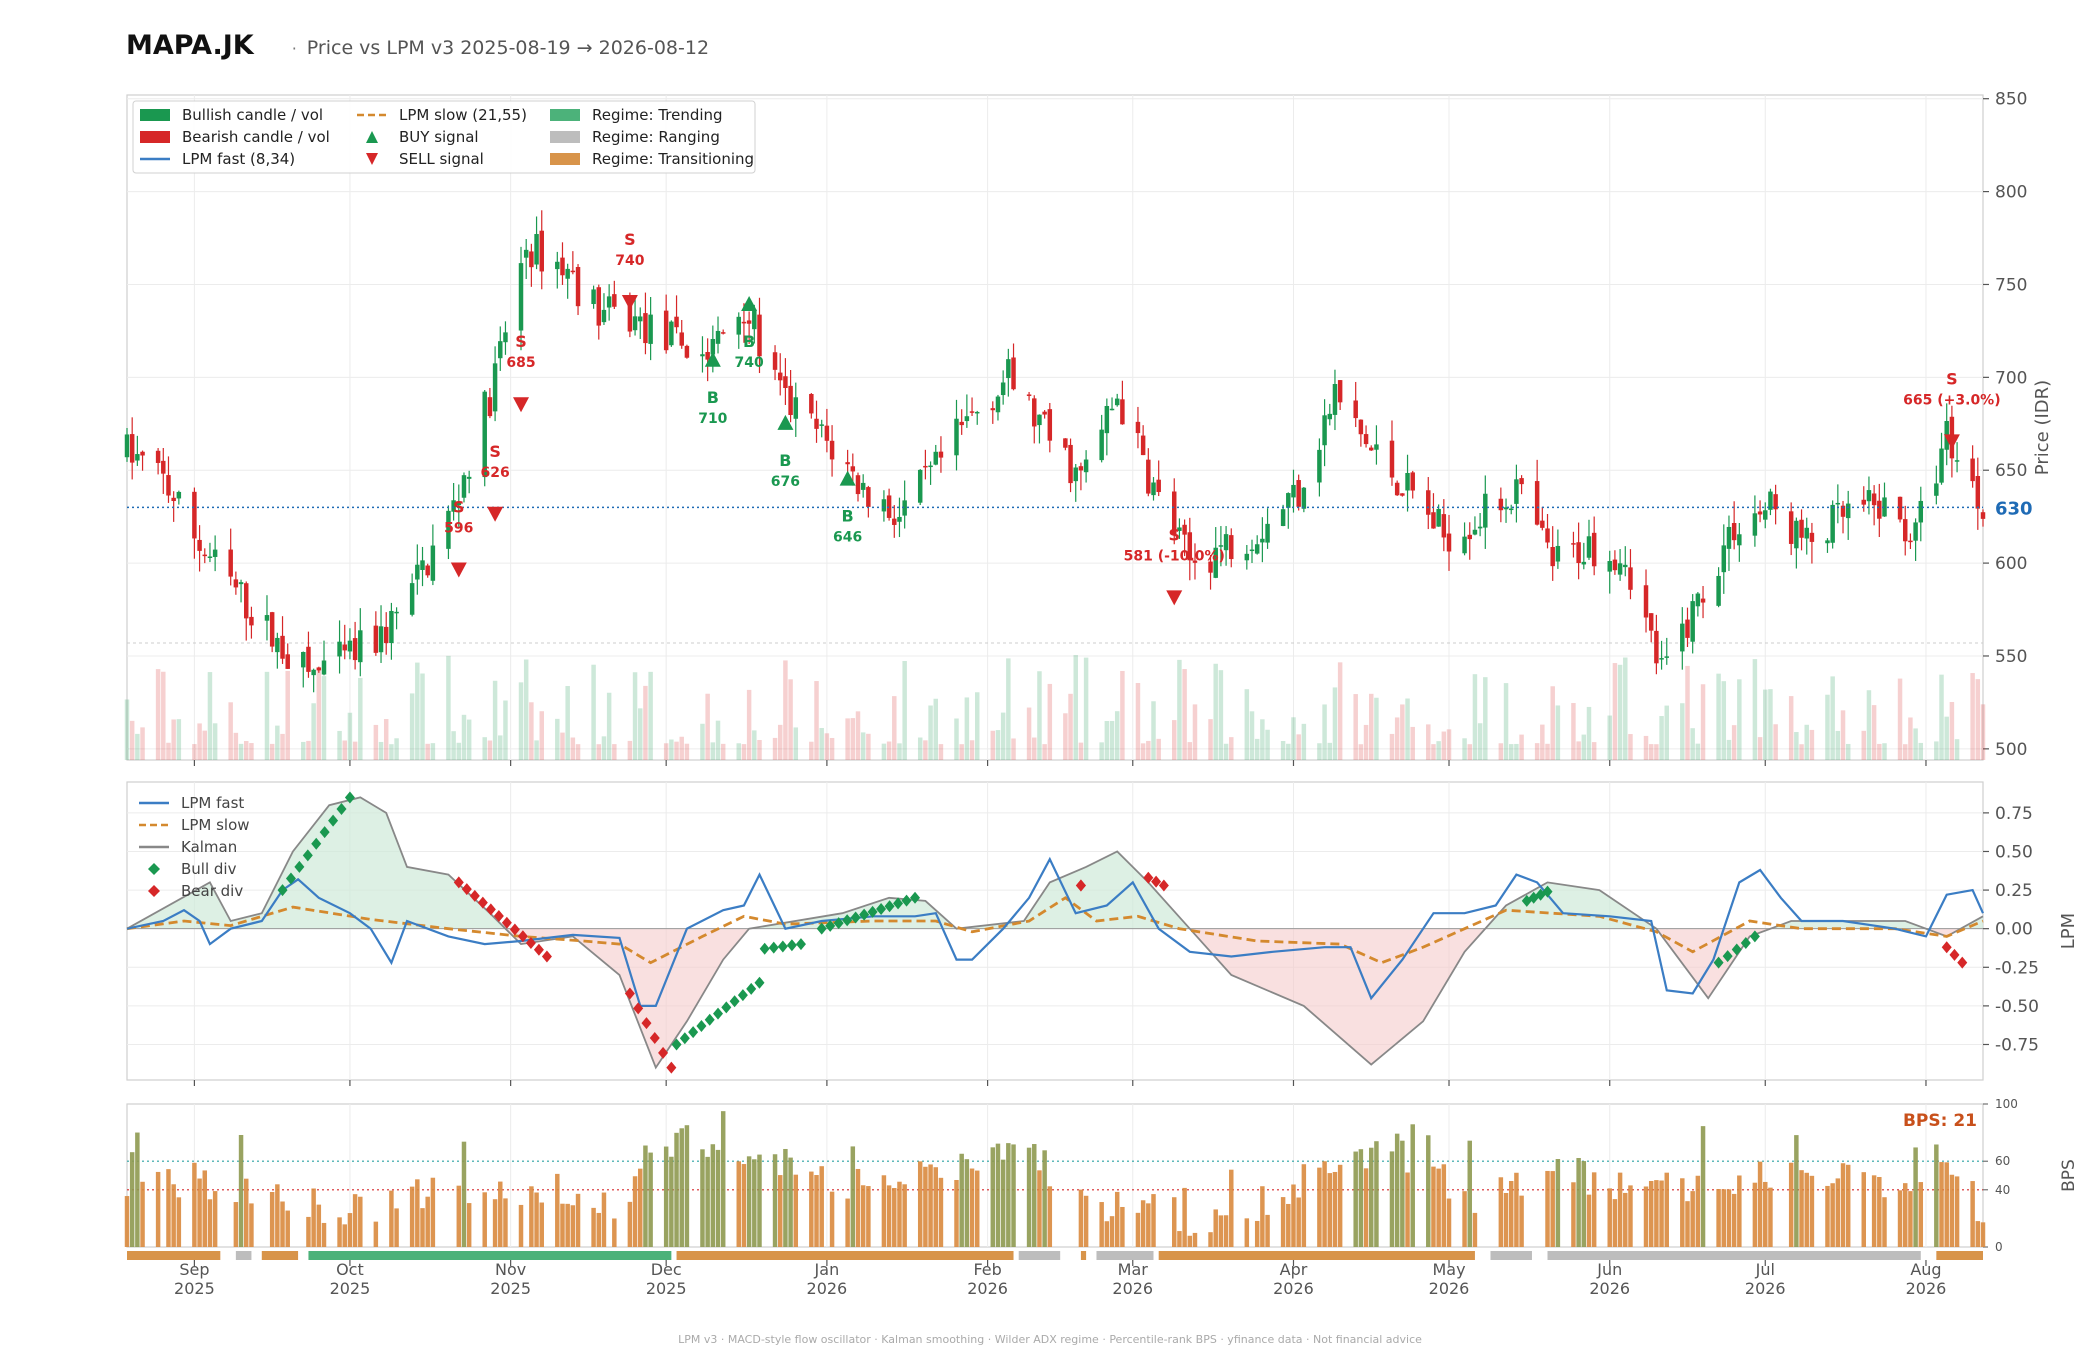 This screenshot has width=2100, height=1350. I want to click on lpm-tick-label: -0.25, so click(2017, 968).